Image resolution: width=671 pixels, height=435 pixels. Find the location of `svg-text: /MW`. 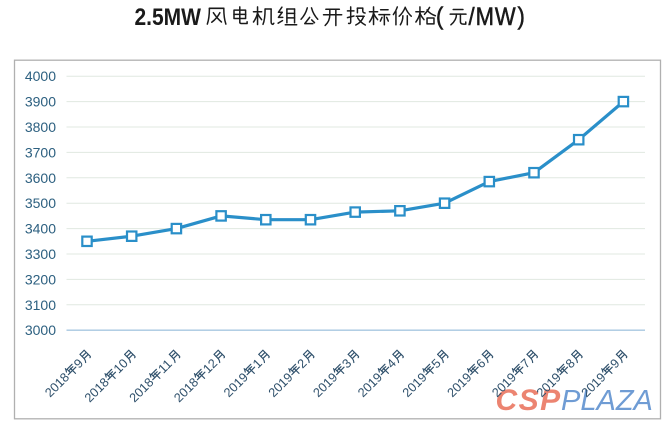

svg-text: /MW is located at coordinates (493, 17).